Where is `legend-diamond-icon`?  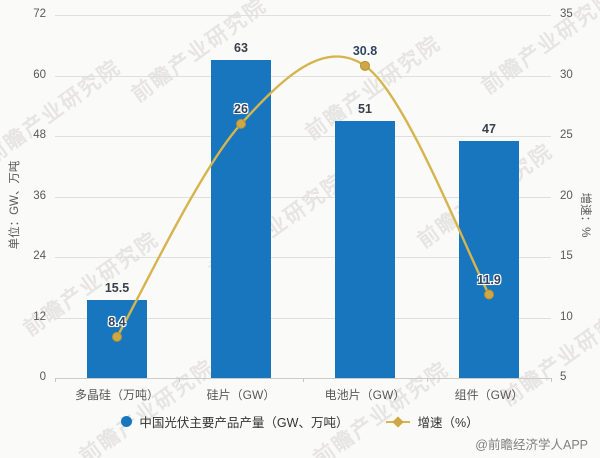 legend-diamond-icon is located at coordinates (398, 421).